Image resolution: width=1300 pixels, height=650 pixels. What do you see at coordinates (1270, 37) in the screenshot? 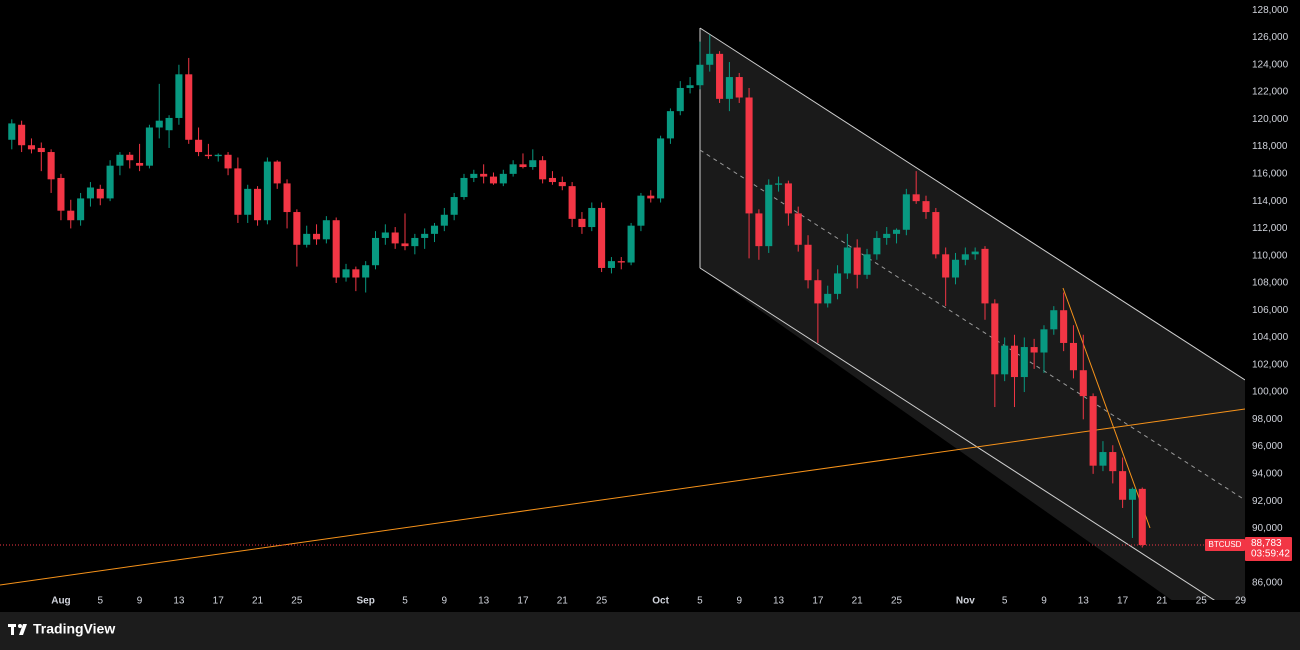
I see `y-tick-label: 126,000` at bounding box center [1270, 37].